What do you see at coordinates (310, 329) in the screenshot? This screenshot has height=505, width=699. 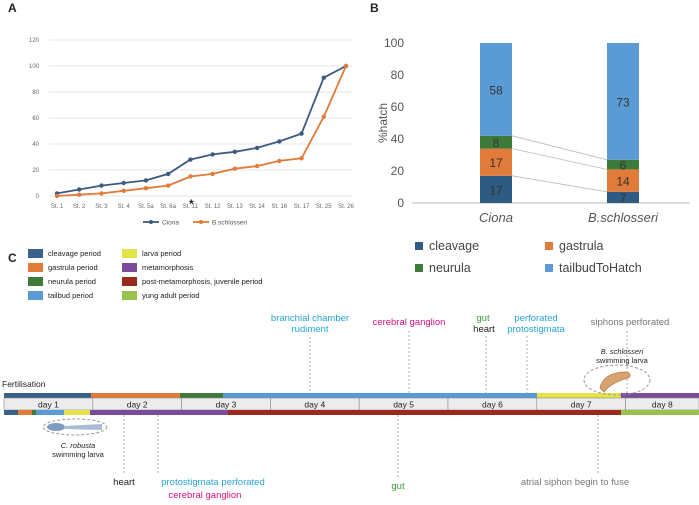 I see `top-event-label-line2: rudiment` at bounding box center [310, 329].